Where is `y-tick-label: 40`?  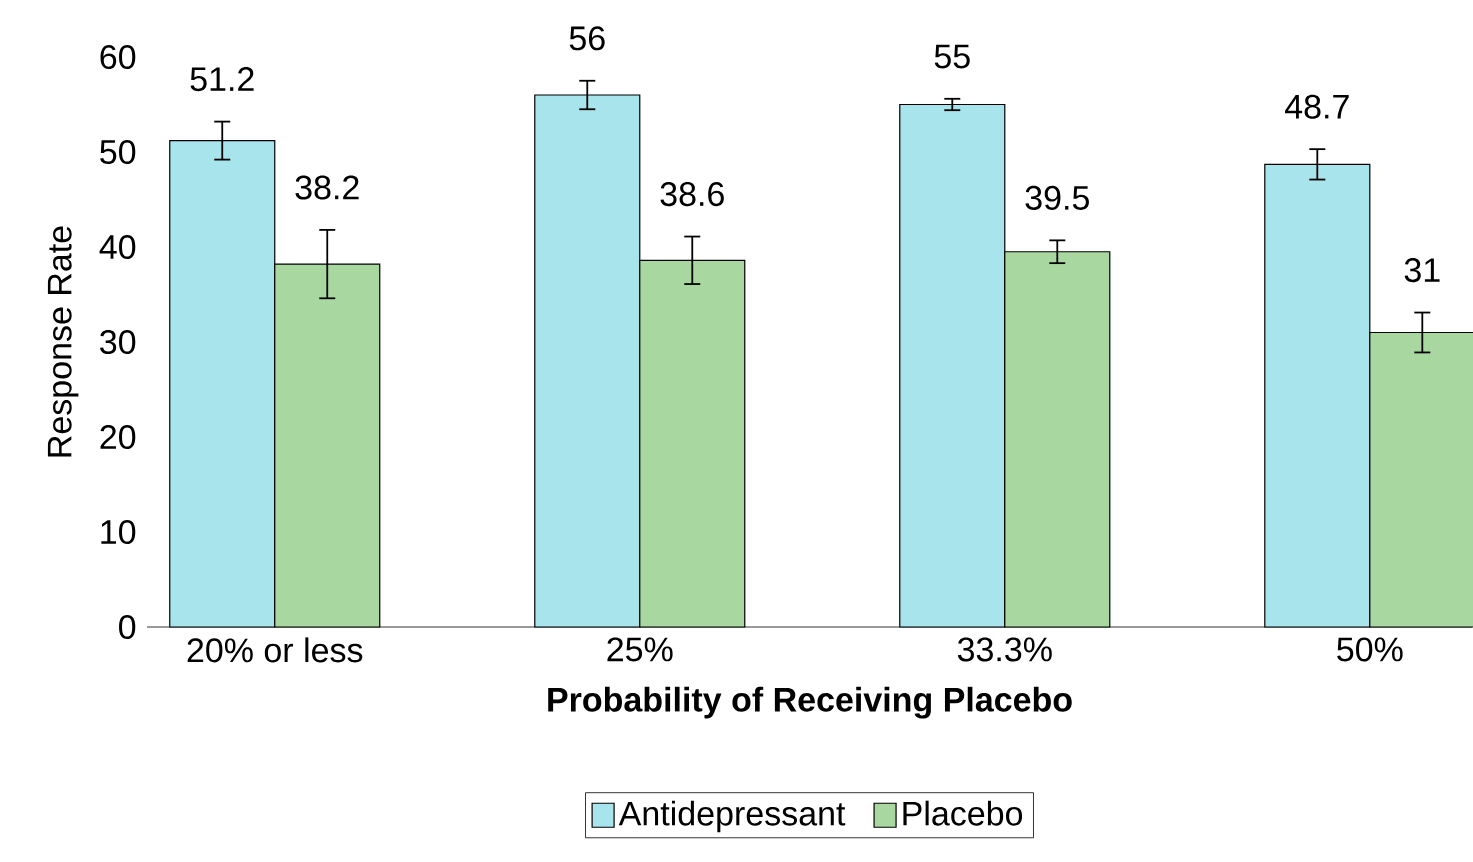 y-tick-label: 40 is located at coordinates (117, 247).